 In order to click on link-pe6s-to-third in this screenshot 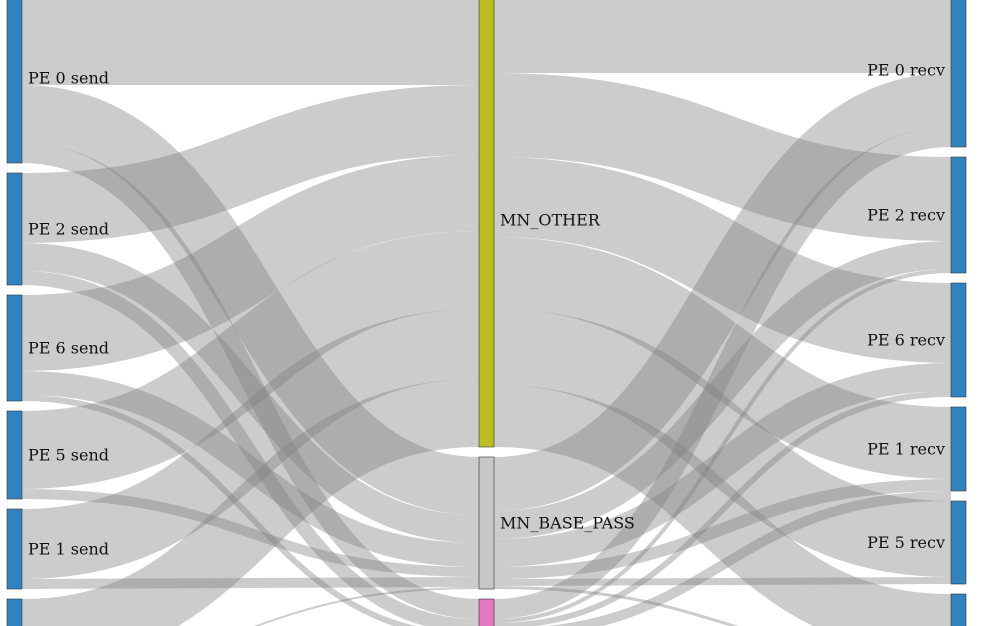, I will do `click(219, 510)`.